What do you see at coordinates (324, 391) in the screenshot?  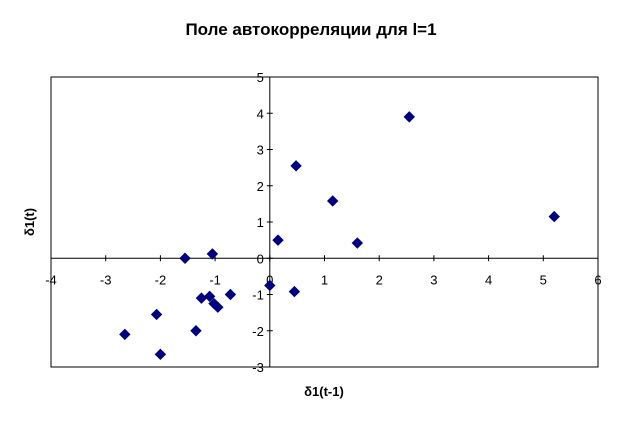 I see `x-axis-title: δ1(t-1)` at bounding box center [324, 391].